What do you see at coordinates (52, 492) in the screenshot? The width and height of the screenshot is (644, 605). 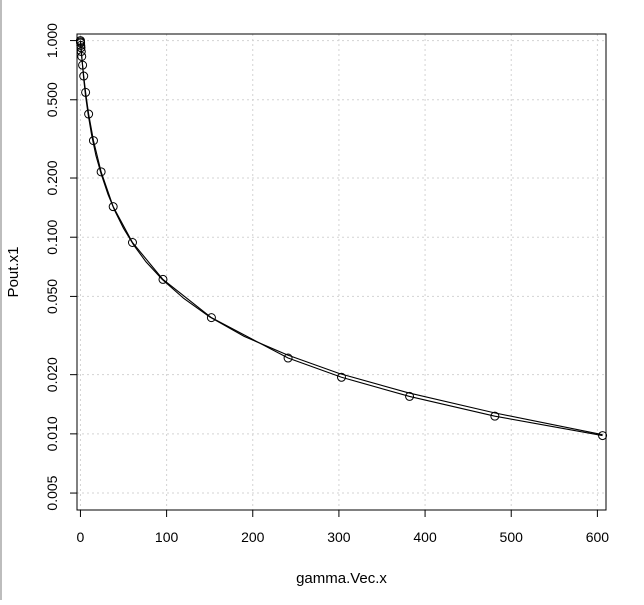 I see `y-tick-label: 0.005` at bounding box center [52, 492].